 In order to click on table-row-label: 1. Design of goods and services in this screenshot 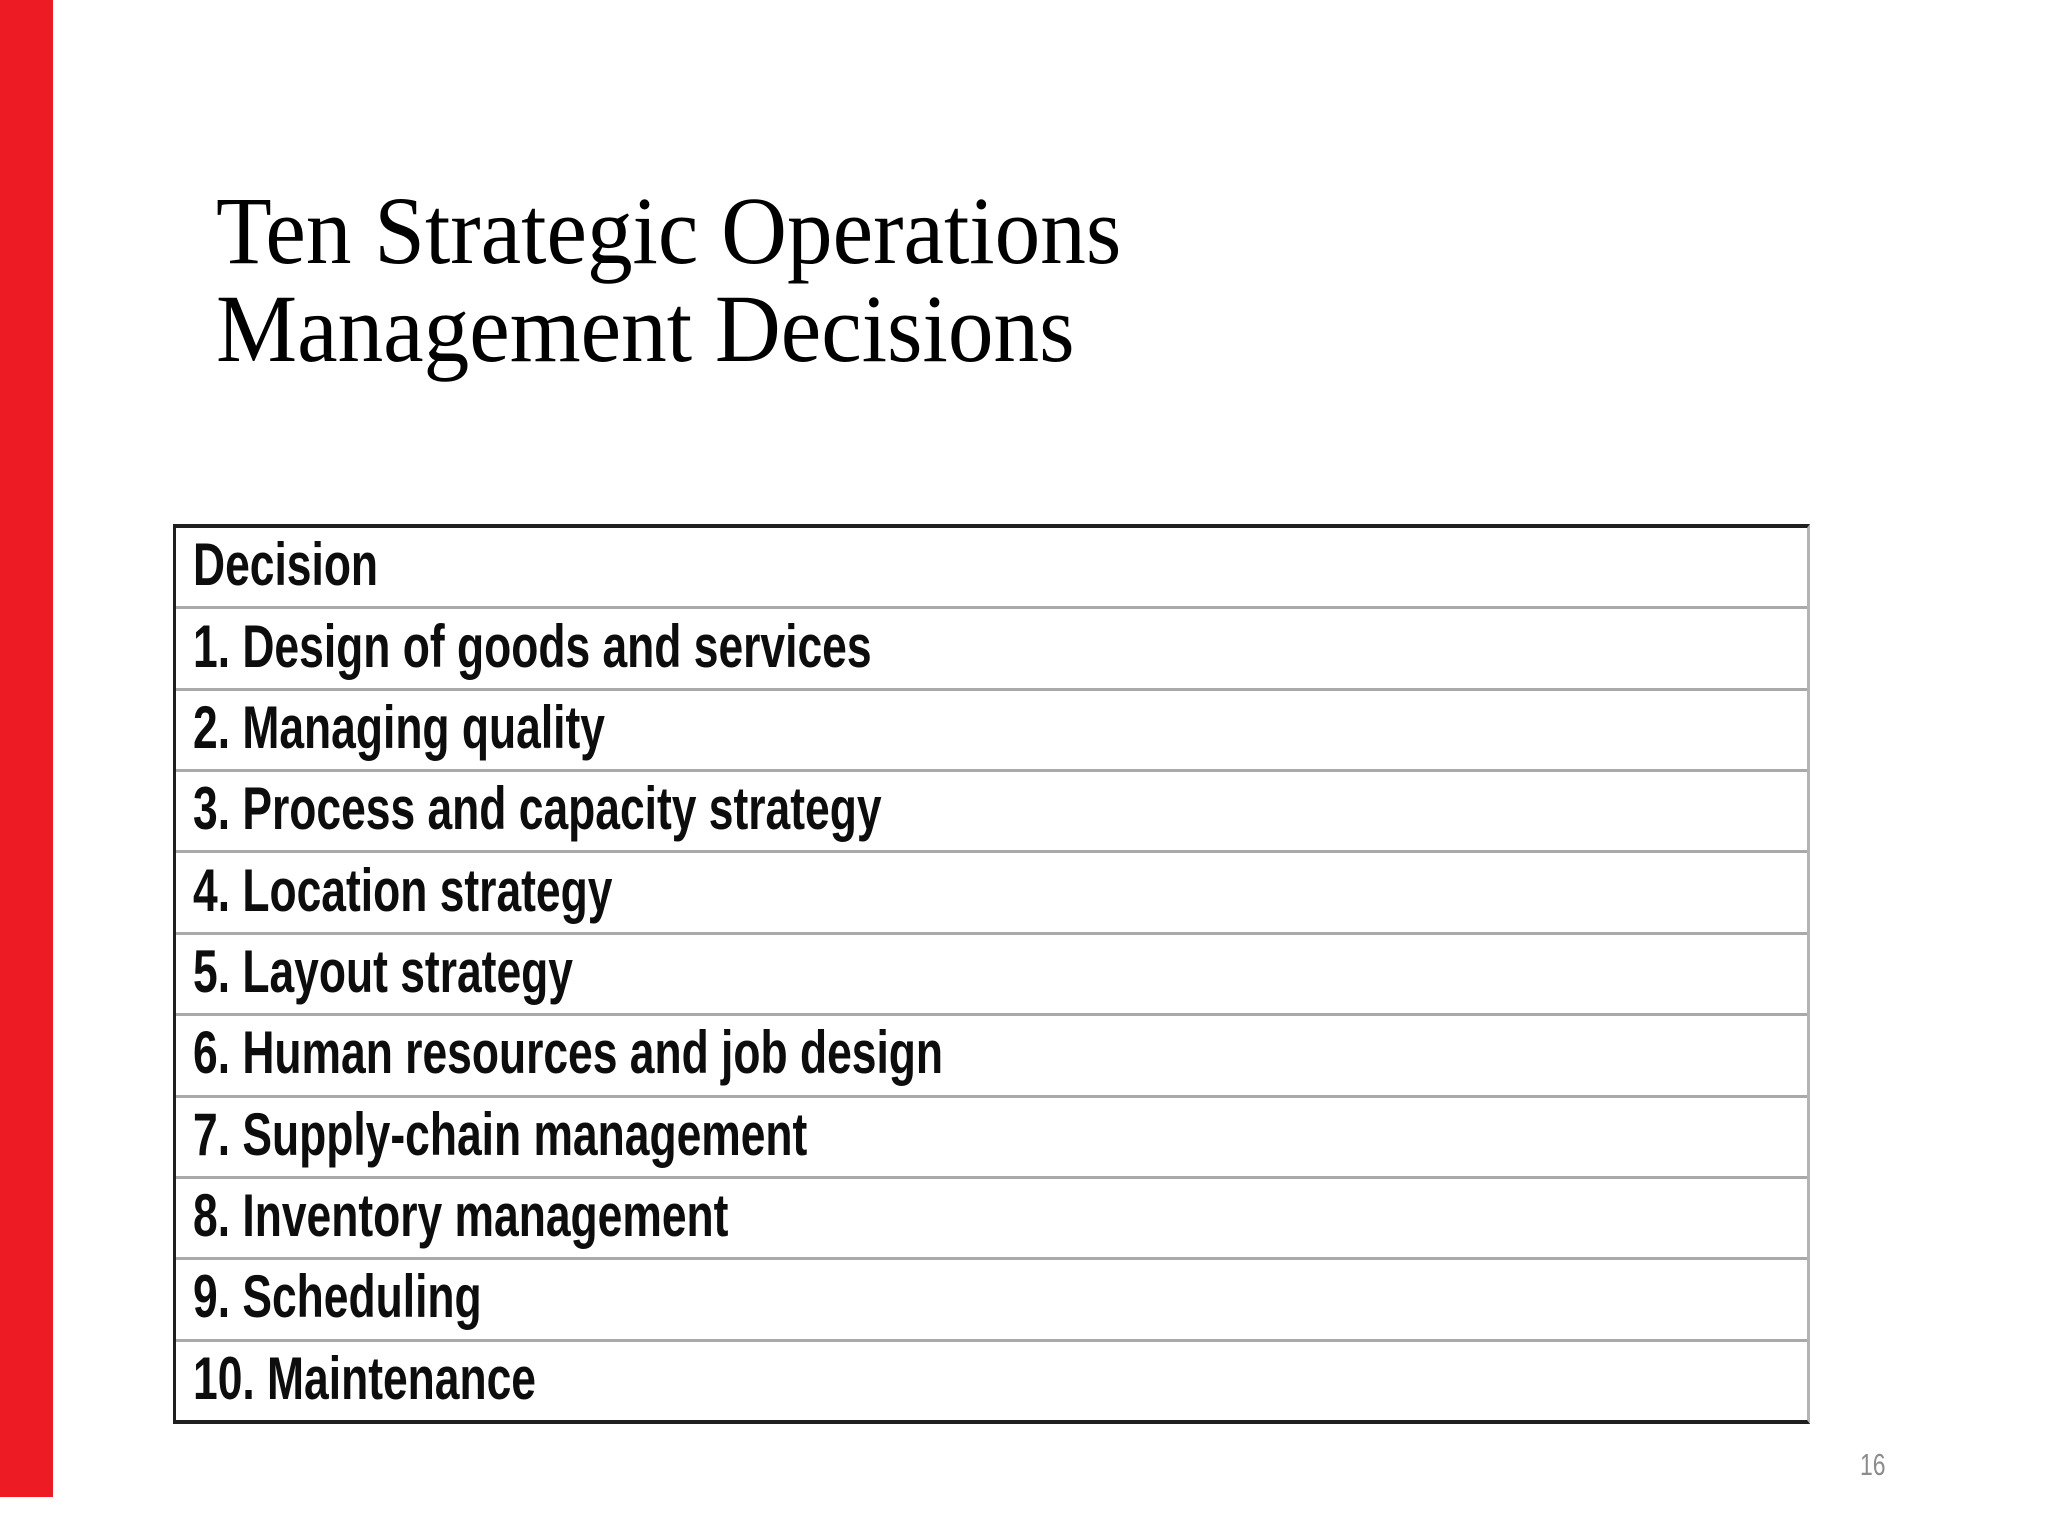, I will do `click(532, 646)`.